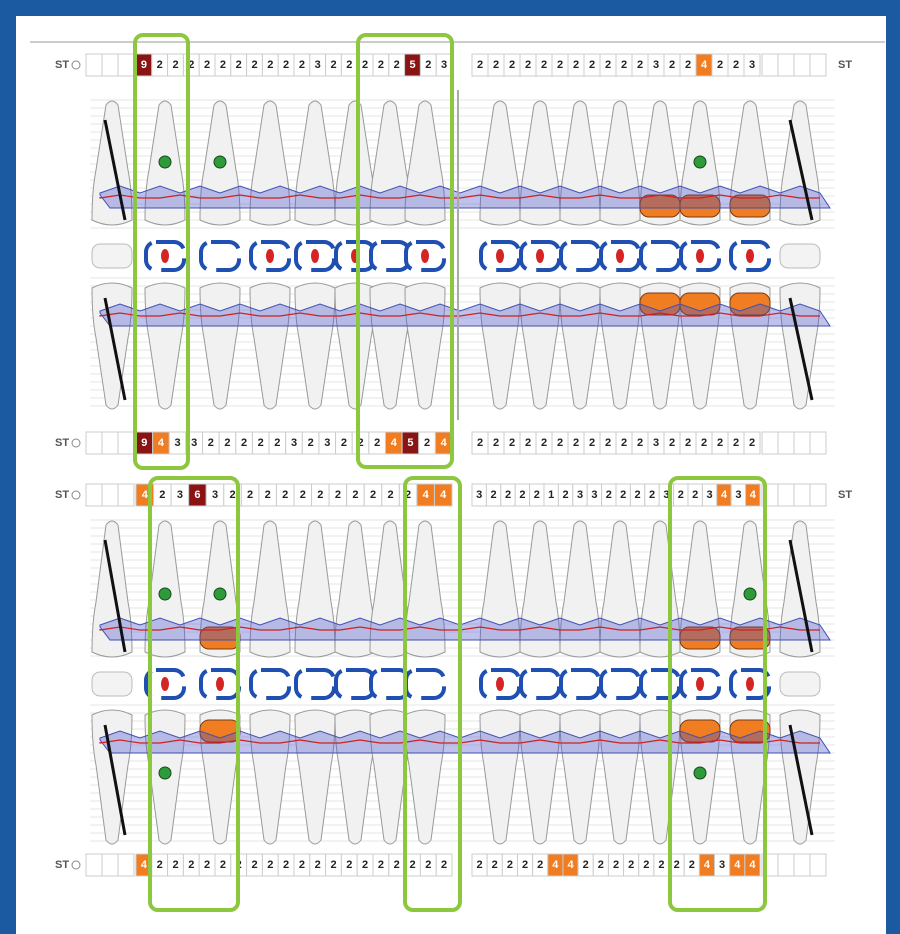  I want to click on settings-icon, so click(76, 443).